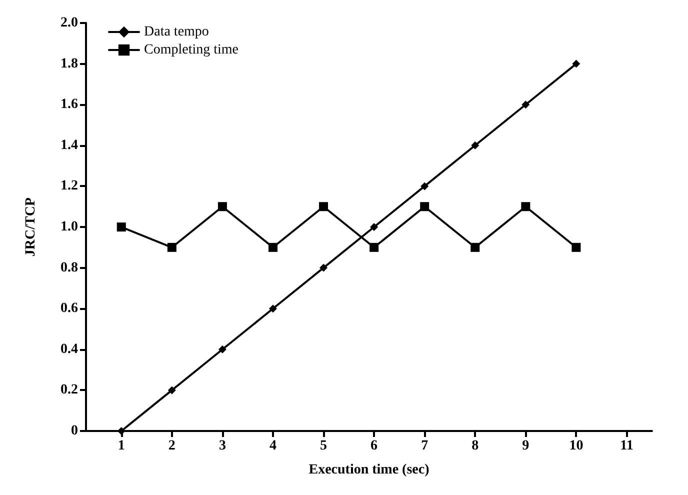 The height and width of the screenshot is (495, 688). Describe the element at coordinates (324, 446) in the screenshot. I see `x-tick-label: 5` at that location.